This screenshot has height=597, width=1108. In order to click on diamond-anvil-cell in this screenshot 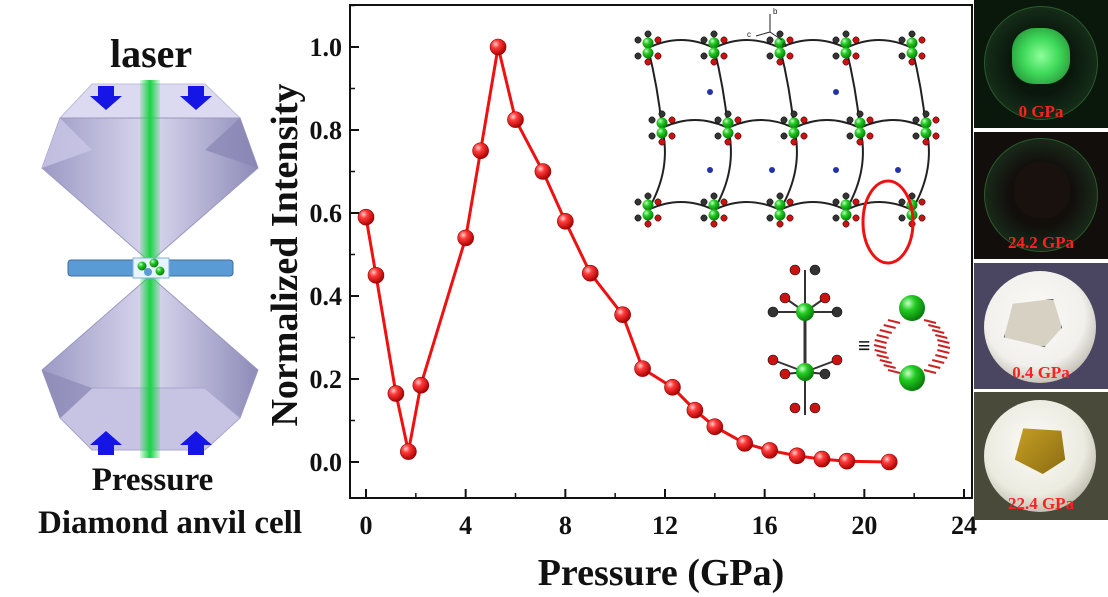, I will do `click(150, 269)`.